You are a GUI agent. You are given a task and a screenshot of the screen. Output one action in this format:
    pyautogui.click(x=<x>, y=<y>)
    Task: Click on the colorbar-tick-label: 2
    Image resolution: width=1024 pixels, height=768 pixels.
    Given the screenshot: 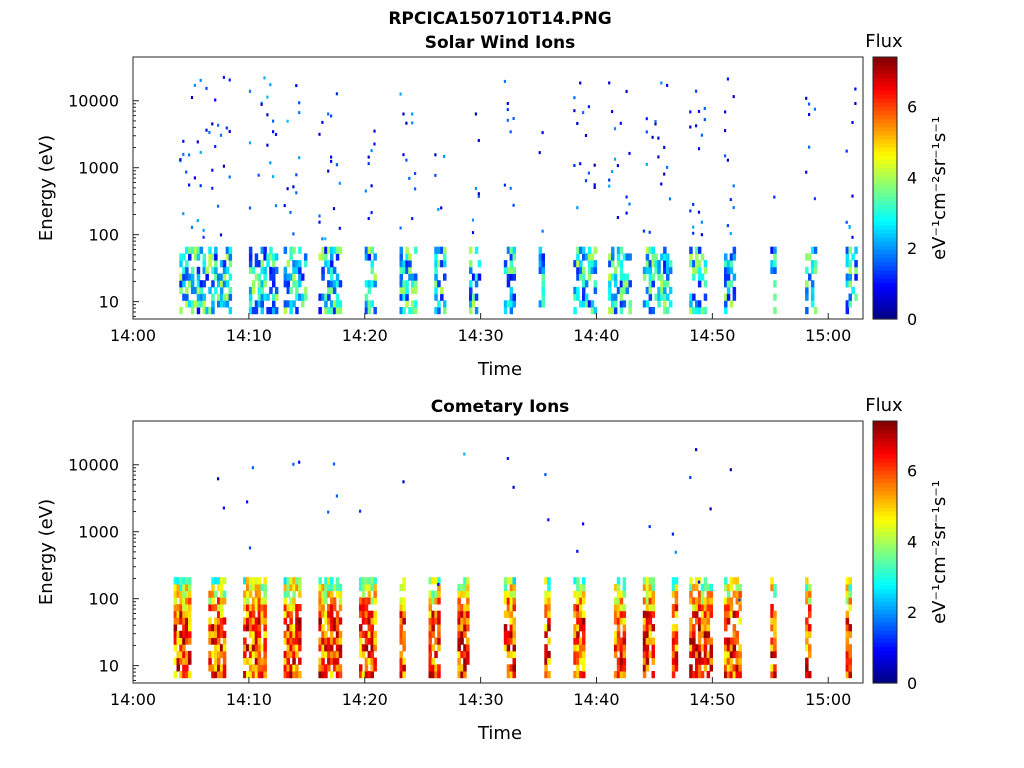 What is the action you would take?
    pyautogui.click(x=912, y=248)
    